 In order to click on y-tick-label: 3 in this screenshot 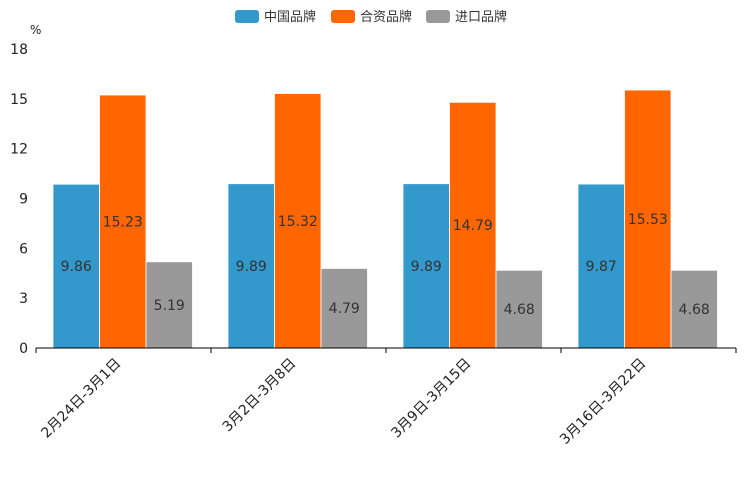, I will do `click(23, 299)`.